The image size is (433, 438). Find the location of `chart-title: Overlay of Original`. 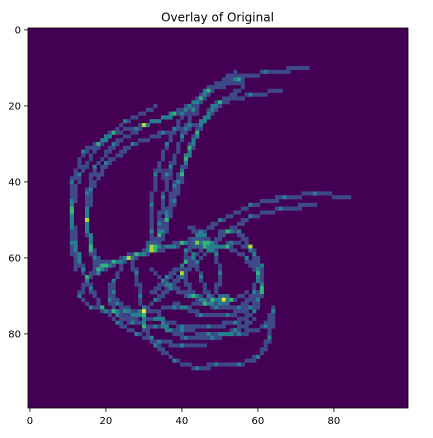

chart-title: Overlay of Original is located at coordinates (217, 18).